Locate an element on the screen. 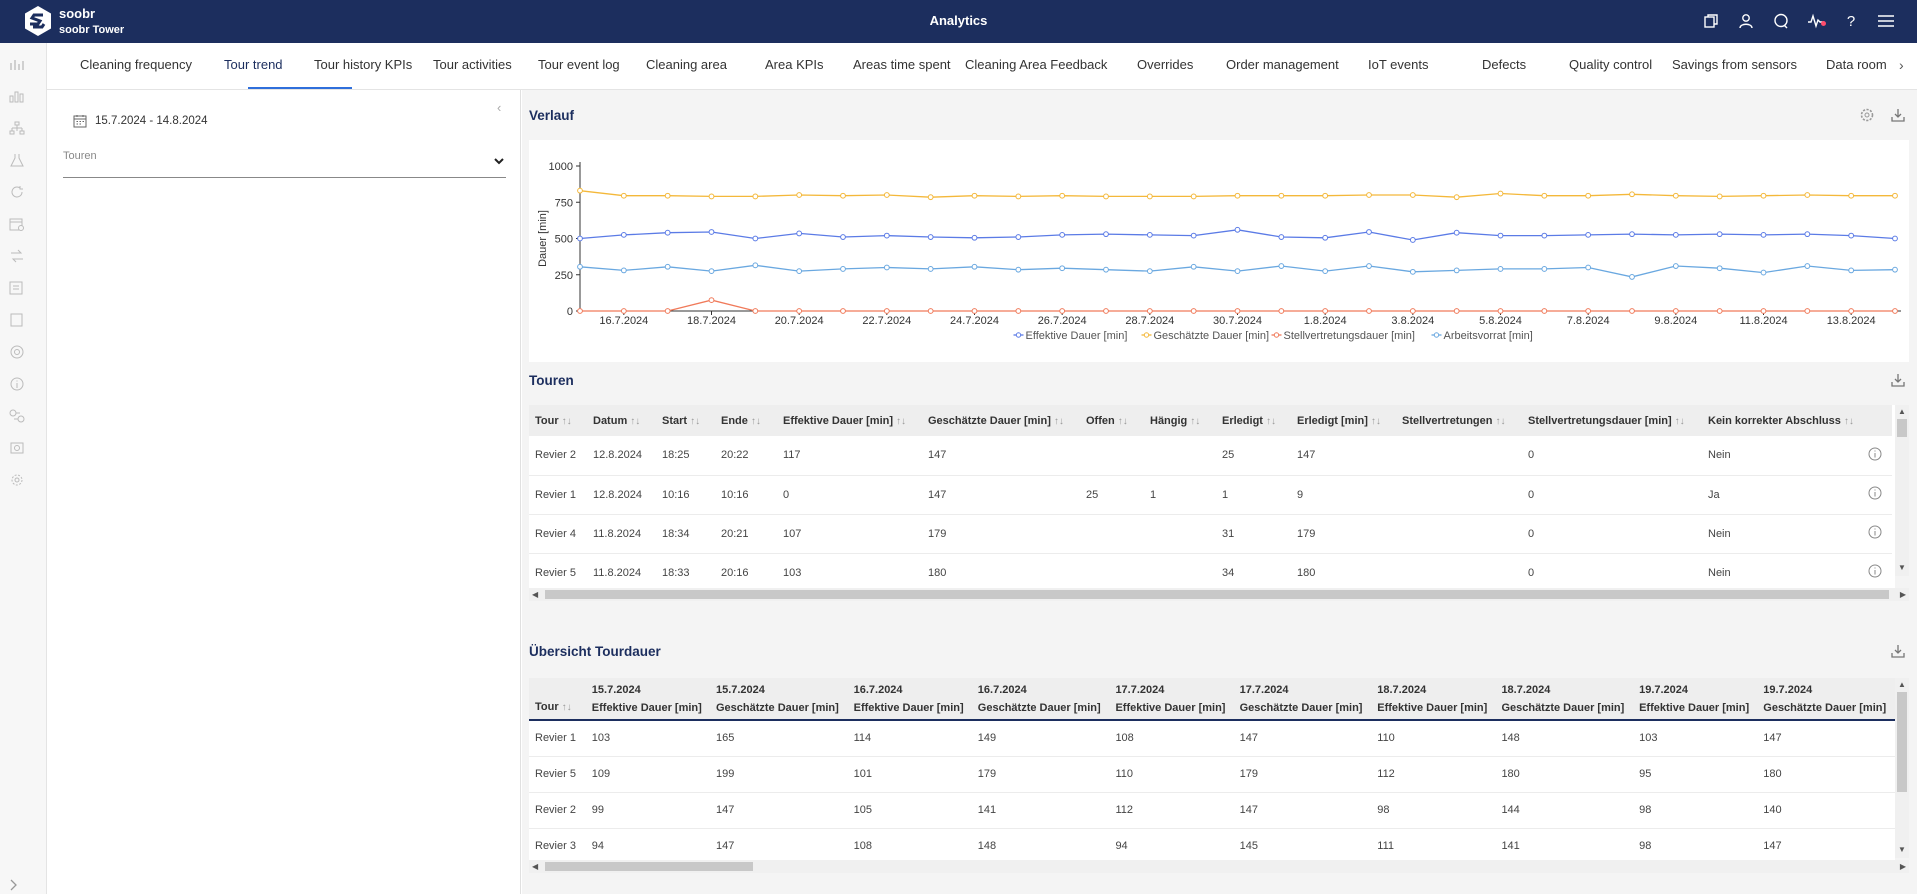 This screenshot has width=1917, height=894. verlauf-download-icon is located at coordinates (1898, 115).